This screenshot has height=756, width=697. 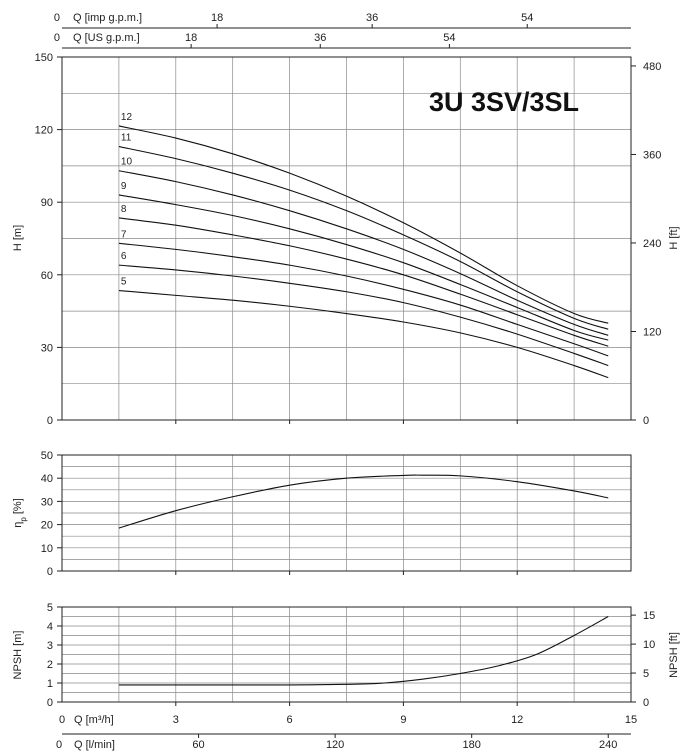 What do you see at coordinates (47, 526) in the screenshot?
I see `efficiency-ytick-label: 20` at bounding box center [47, 526].